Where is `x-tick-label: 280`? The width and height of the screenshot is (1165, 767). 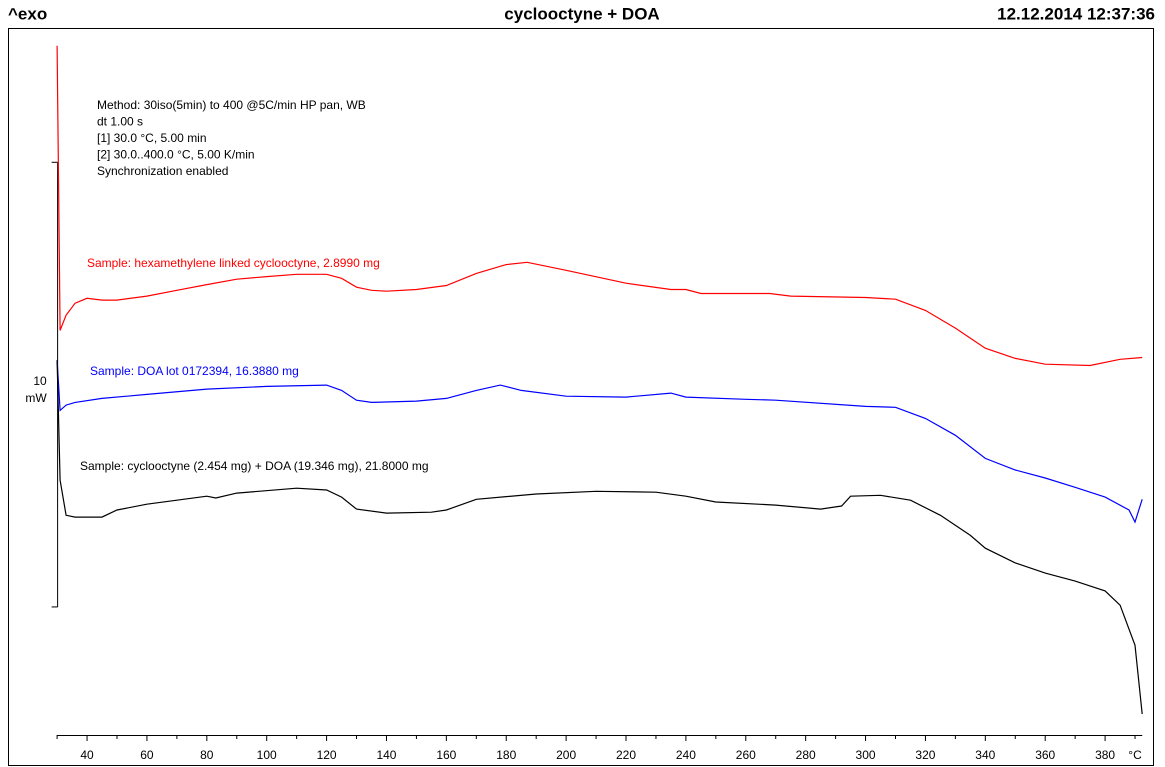 x-tick-label: 280 is located at coordinates (806, 755).